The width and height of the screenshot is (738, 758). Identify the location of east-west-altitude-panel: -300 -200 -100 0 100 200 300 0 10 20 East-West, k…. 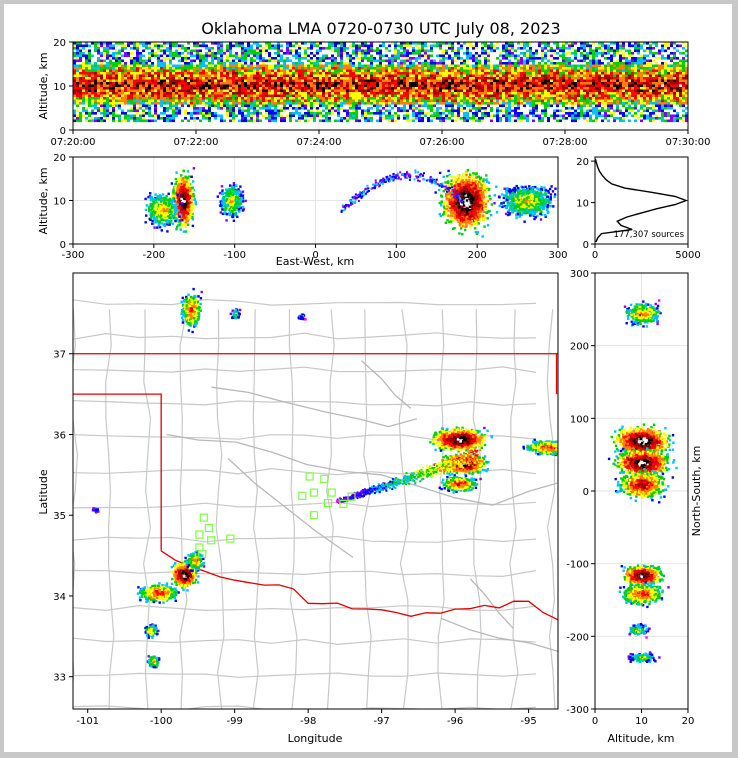
(302, 210).